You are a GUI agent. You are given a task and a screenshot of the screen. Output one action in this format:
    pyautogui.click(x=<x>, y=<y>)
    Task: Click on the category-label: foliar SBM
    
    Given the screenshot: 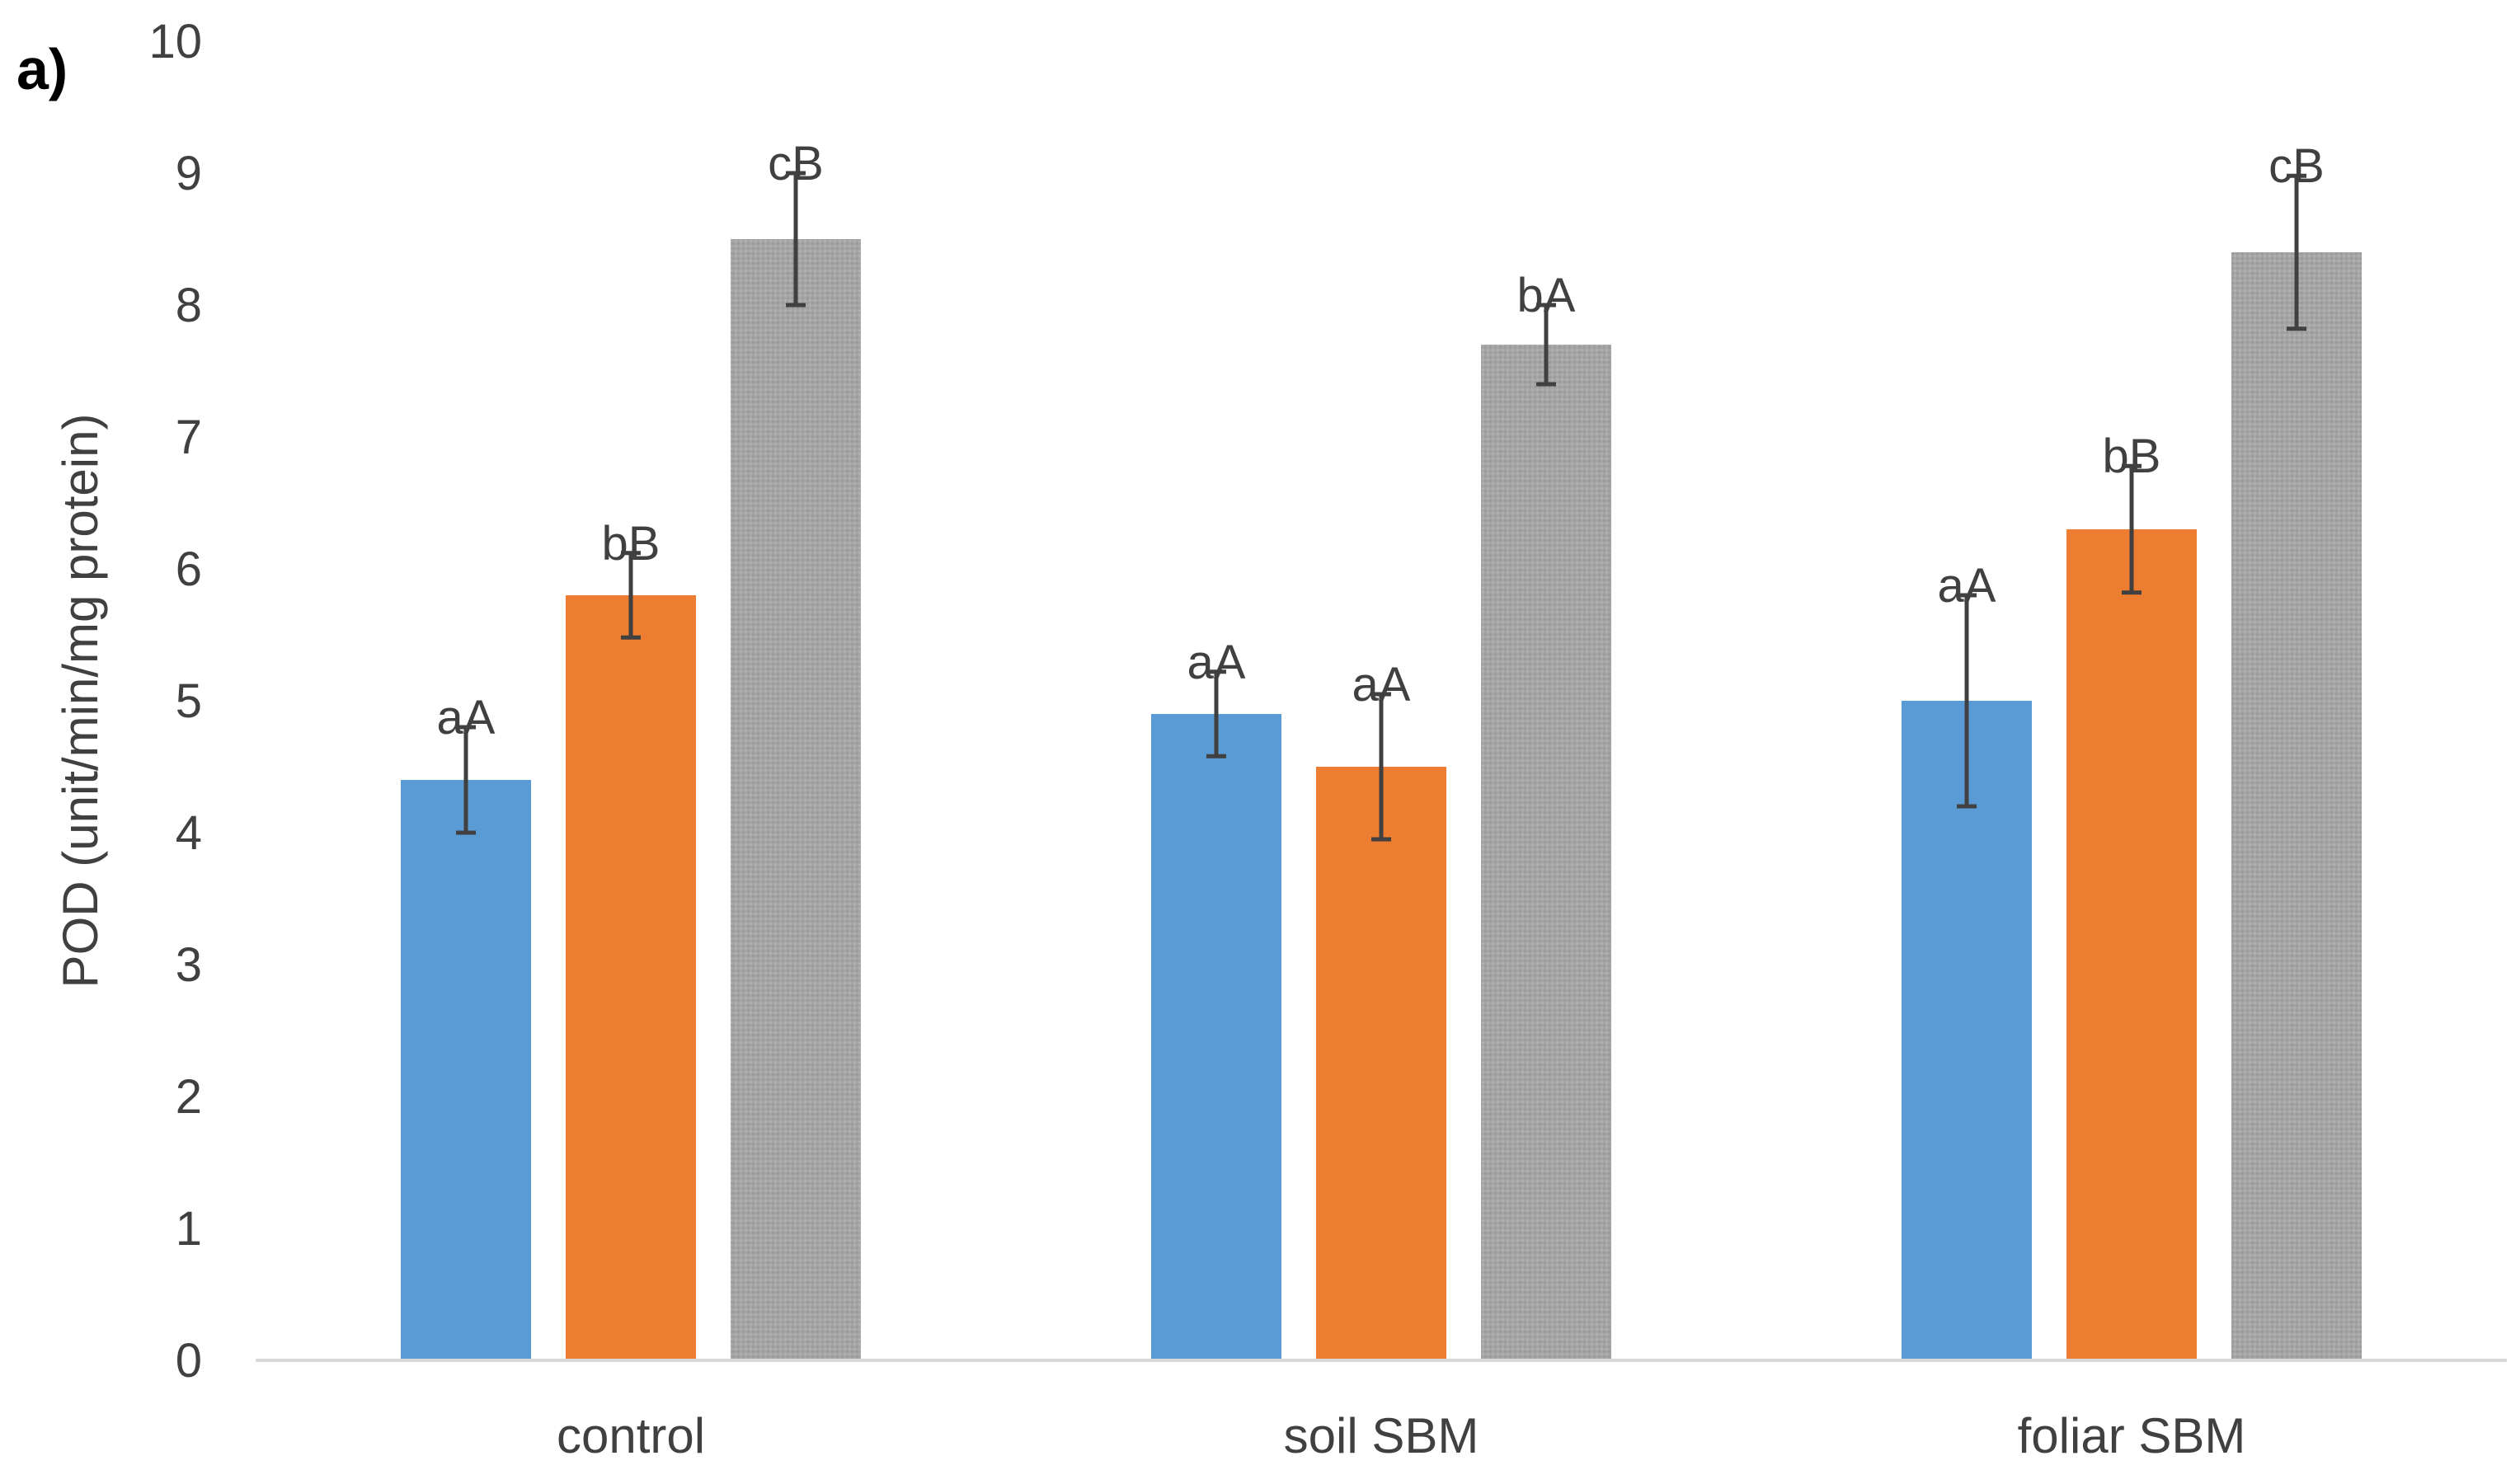 What is the action you would take?
    pyautogui.click(x=2132, y=1435)
    